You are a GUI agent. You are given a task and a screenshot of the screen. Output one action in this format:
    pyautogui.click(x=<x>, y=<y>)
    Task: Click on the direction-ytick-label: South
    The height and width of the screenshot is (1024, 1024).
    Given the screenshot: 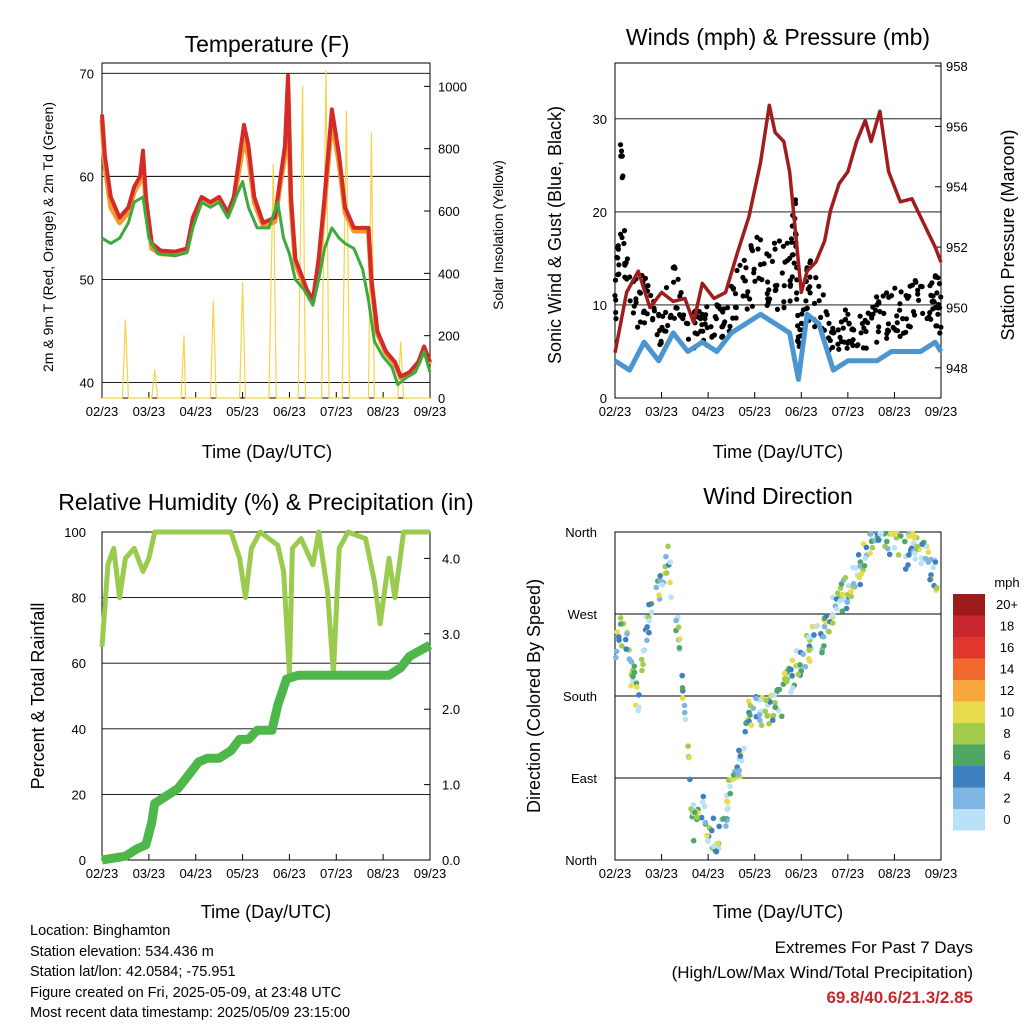 What is the action you would take?
    pyautogui.click(x=580, y=696)
    